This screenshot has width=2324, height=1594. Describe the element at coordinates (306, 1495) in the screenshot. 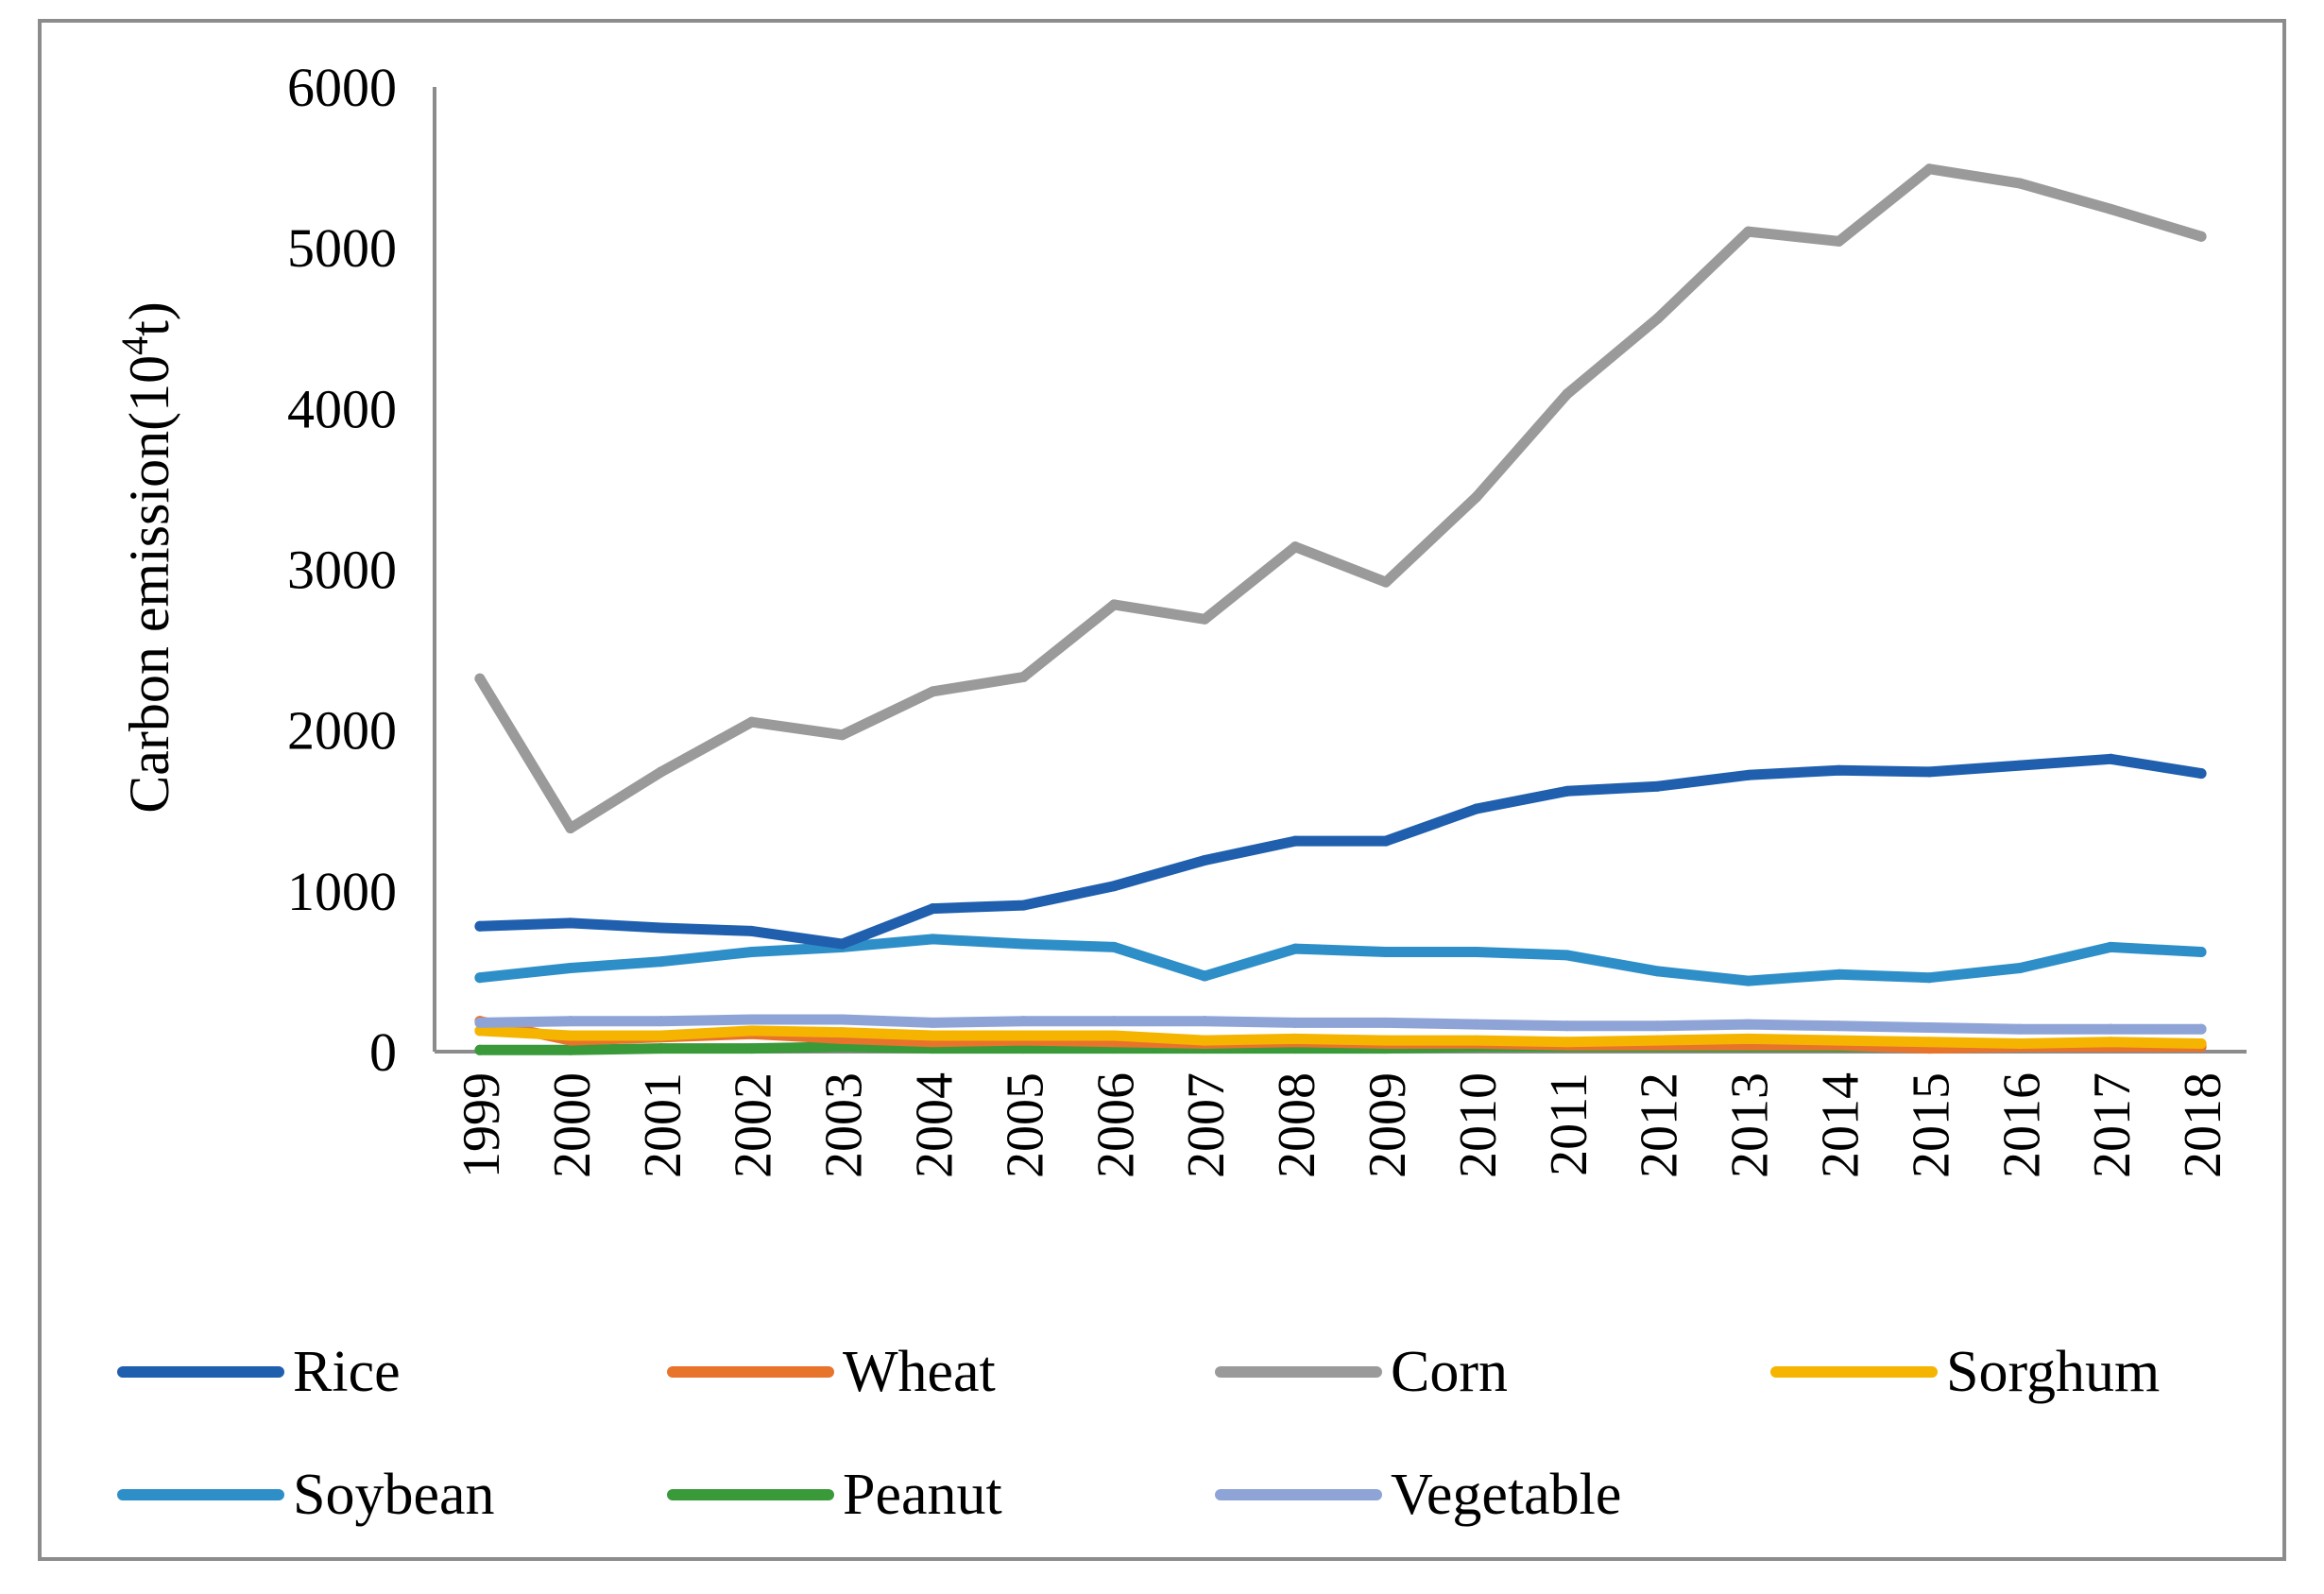

I see `legend-item-soybean: Soybean` at that location.